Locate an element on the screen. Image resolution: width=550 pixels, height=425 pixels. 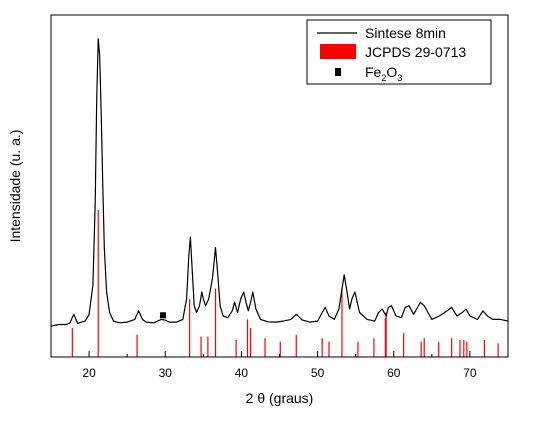
x-tick-label: 60 is located at coordinates (394, 373).